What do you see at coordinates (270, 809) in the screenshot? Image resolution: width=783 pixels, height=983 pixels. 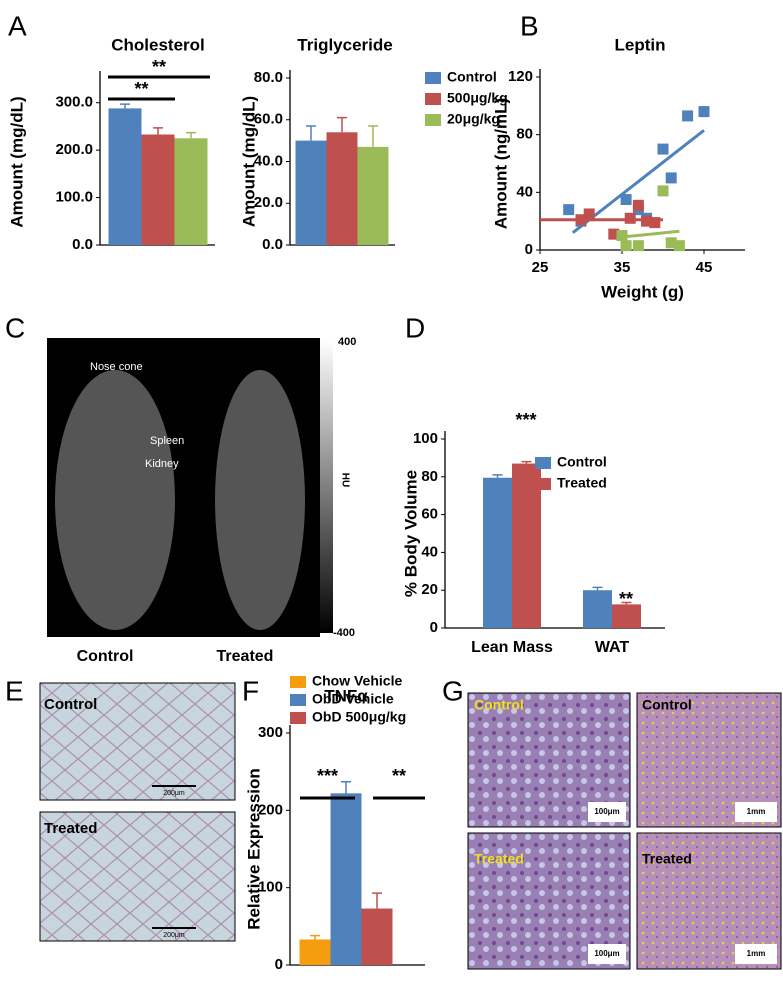 I see `y-tick-label: 200` at bounding box center [270, 809].